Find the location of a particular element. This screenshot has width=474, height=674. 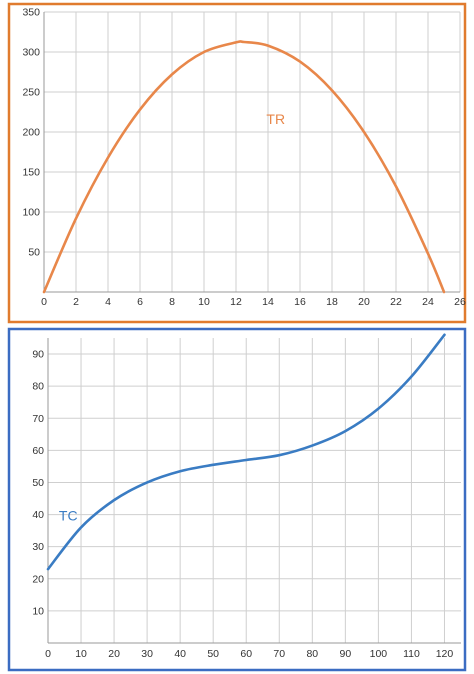

tc-label: TC is located at coordinates (68, 515).